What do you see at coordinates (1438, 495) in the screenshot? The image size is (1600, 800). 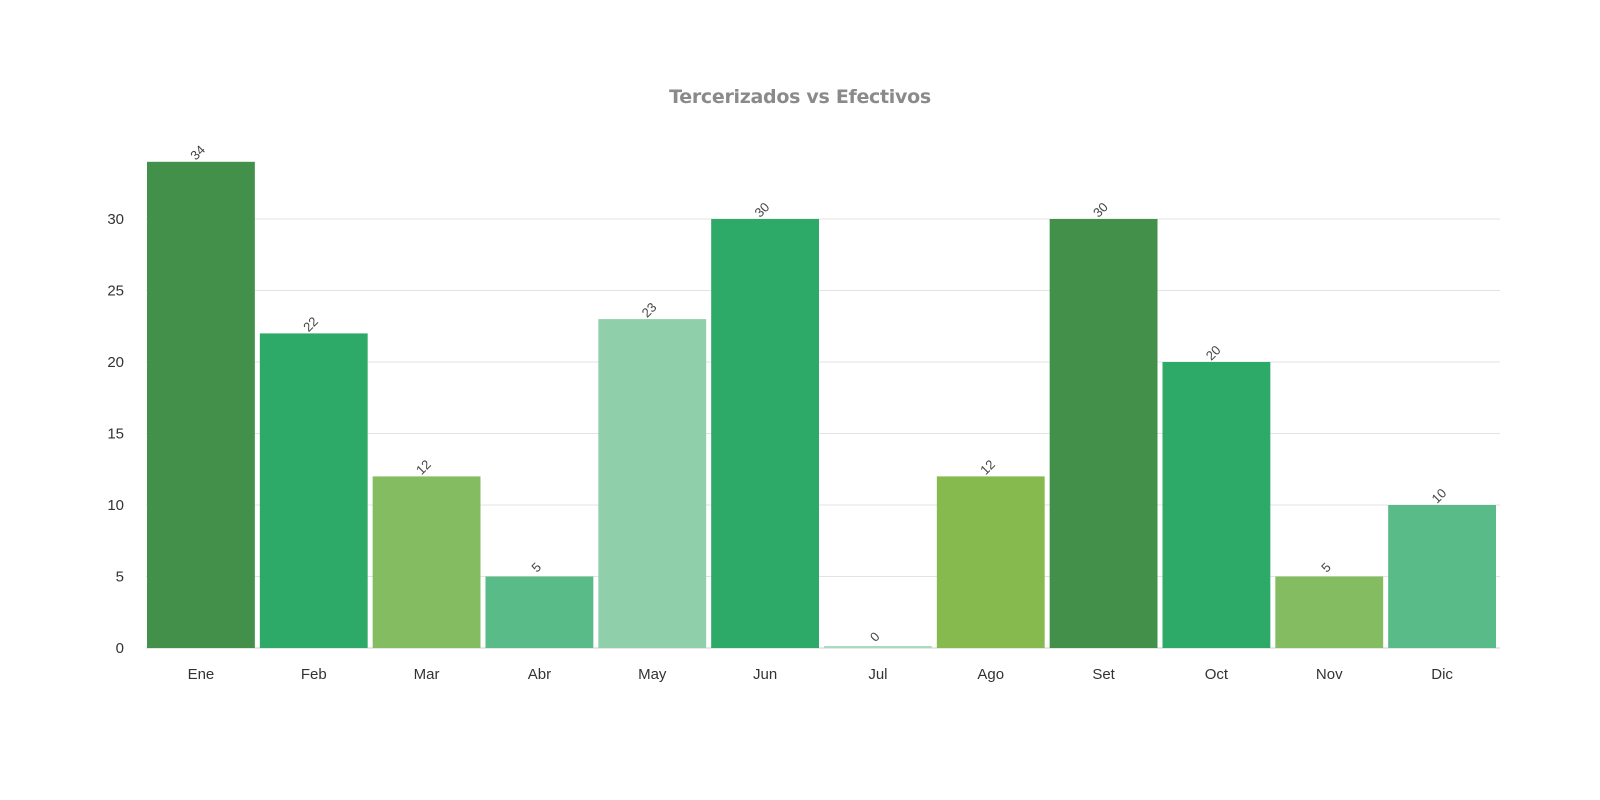 I see `data-label: 10` at bounding box center [1438, 495].